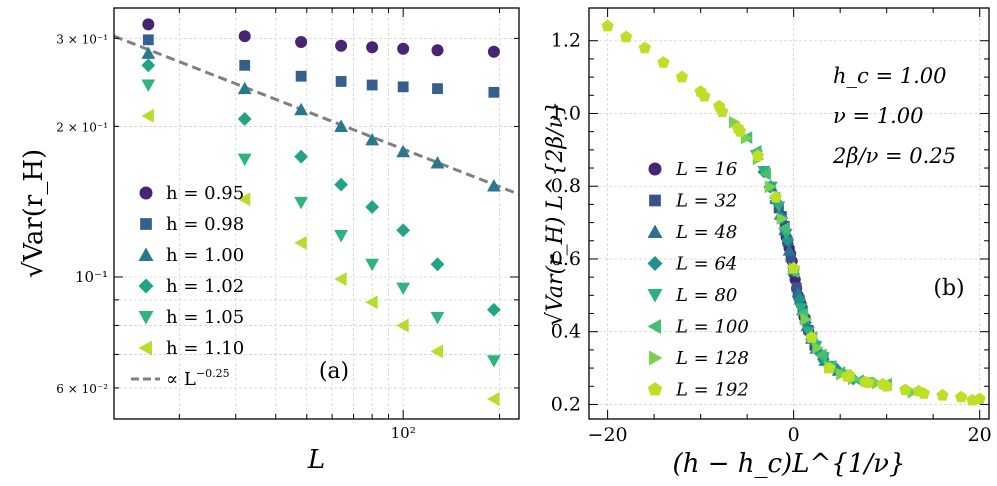  I want to click on y-tick-label: 10⁻¹, so click(91, 277).